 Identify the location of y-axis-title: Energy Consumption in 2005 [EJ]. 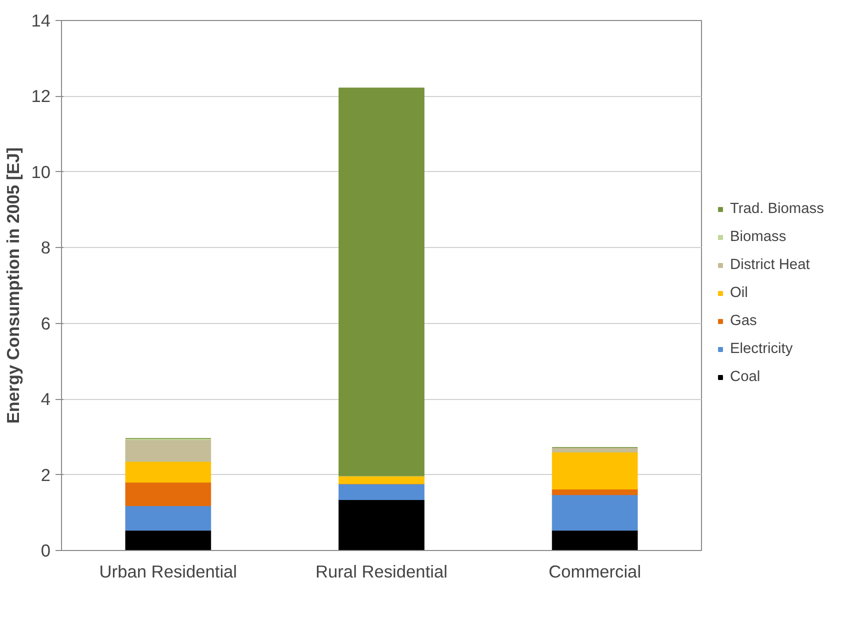
(13, 285).